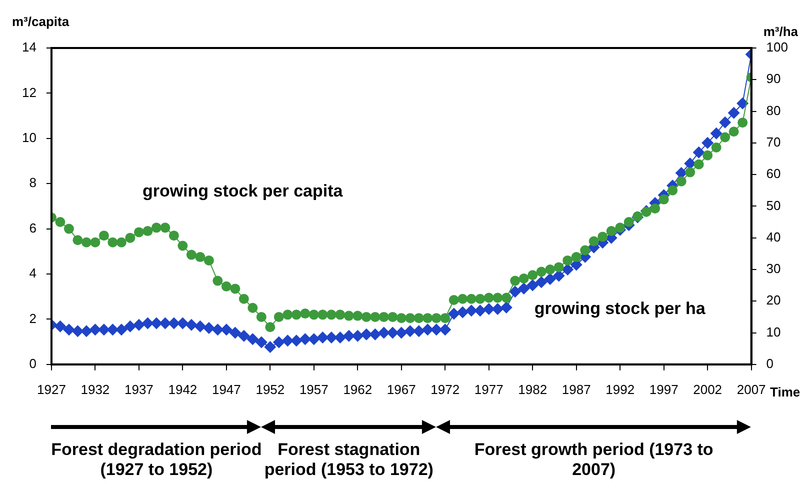  What do you see at coordinates (95, 389) in the screenshot?
I see `x-tick-label: 1932` at bounding box center [95, 389].